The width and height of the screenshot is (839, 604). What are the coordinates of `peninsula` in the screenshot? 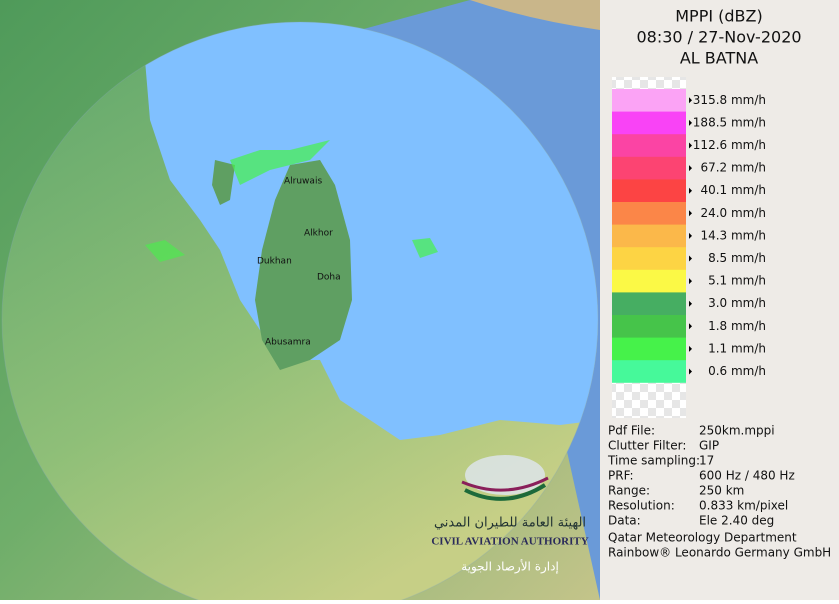 It's located at (303, 265).